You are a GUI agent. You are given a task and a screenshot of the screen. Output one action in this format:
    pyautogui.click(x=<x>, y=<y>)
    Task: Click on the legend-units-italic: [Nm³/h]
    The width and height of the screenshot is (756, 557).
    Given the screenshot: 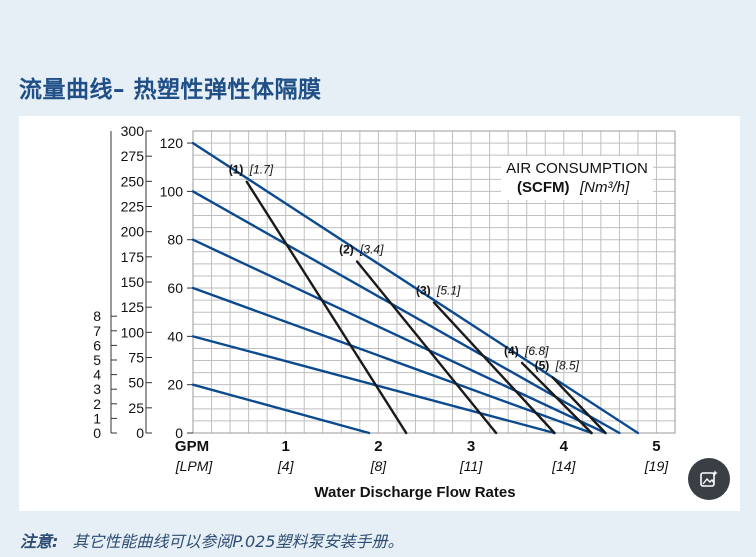 What is the action you would take?
    pyautogui.click(x=604, y=187)
    